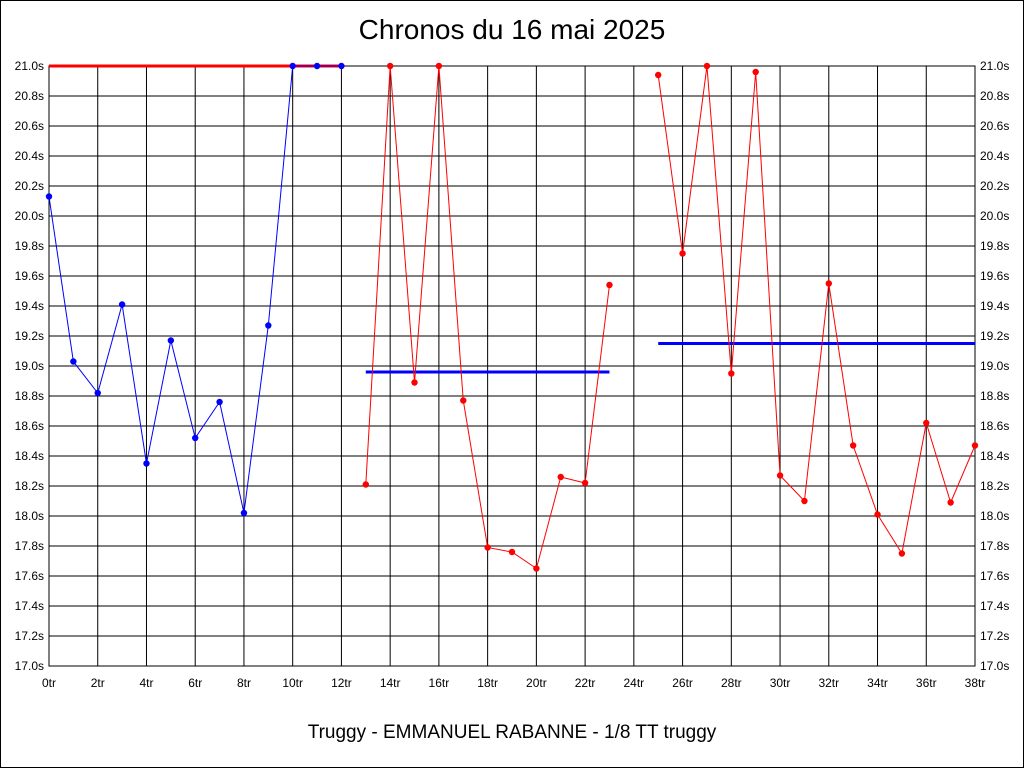  Describe the element at coordinates (585, 683) in the screenshot. I see `x-tick-label: 22tr` at that location.